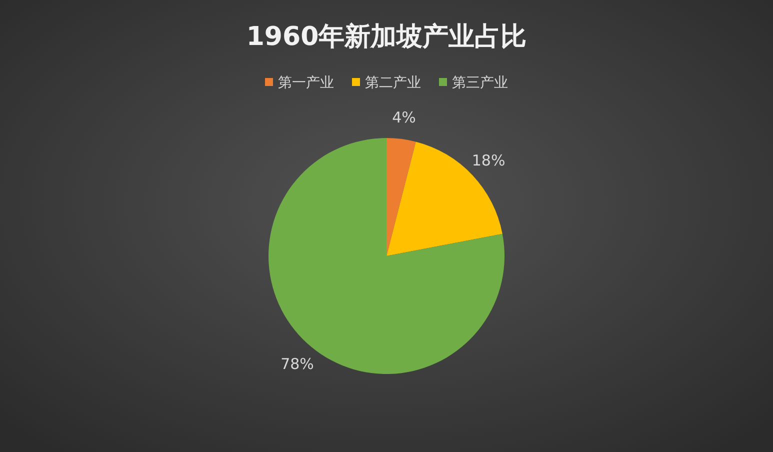 This screenshot has height=452, width=773. What do you see at coordinates (386, 37) in the screenshot?
I see `chart-title: 1960年新加坡产业占比` at bounding box center [386, 37].